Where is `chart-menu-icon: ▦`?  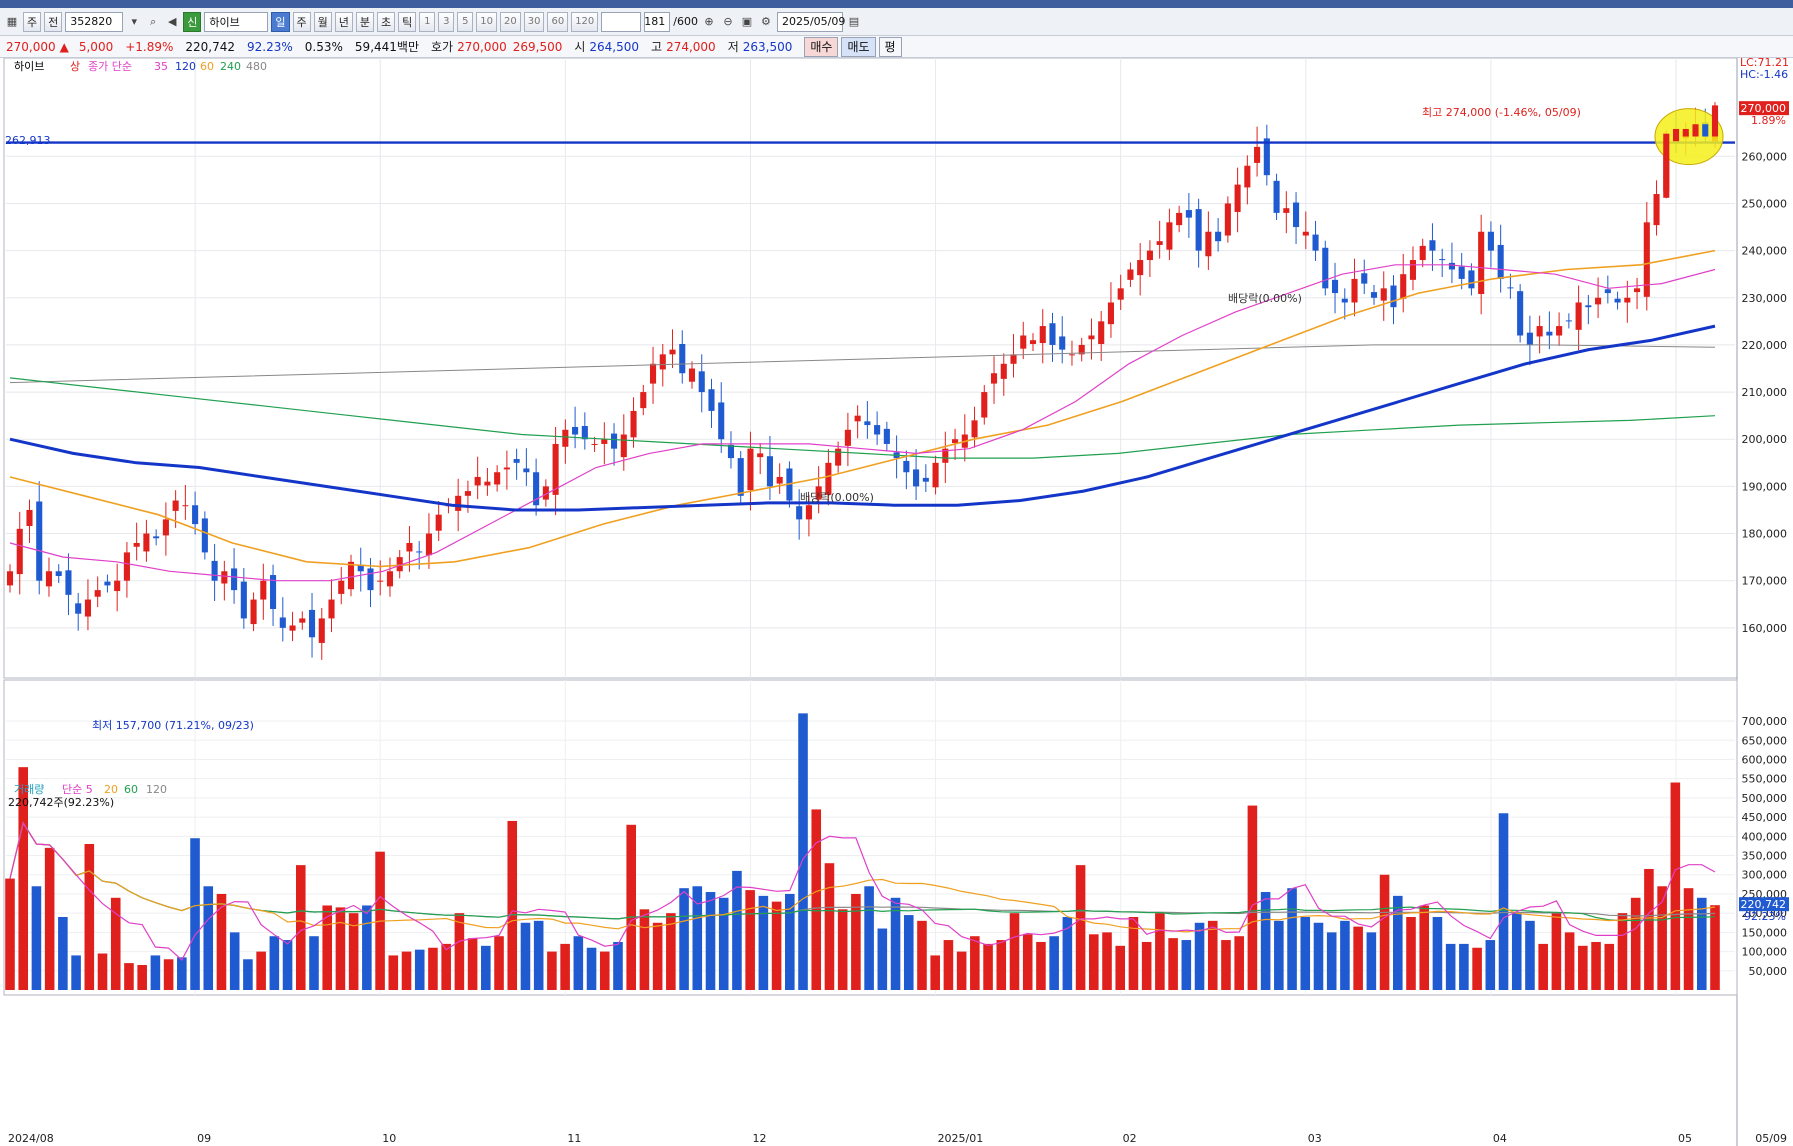
chart-menu-icon: ▦ is located at coordinates (12, 21).